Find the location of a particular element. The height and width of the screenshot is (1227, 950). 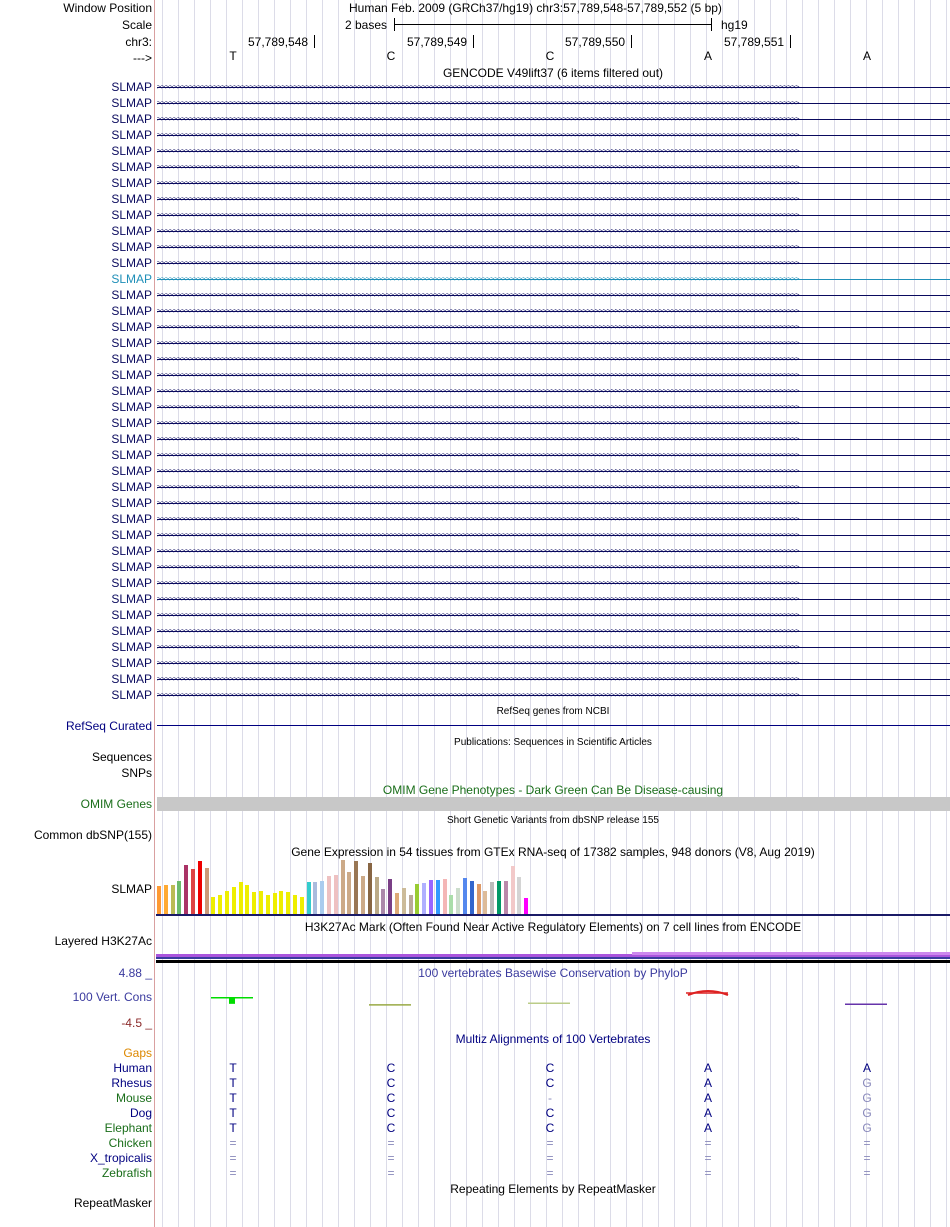

multiz-species-label: Human is located at coordinates (132, 1068).